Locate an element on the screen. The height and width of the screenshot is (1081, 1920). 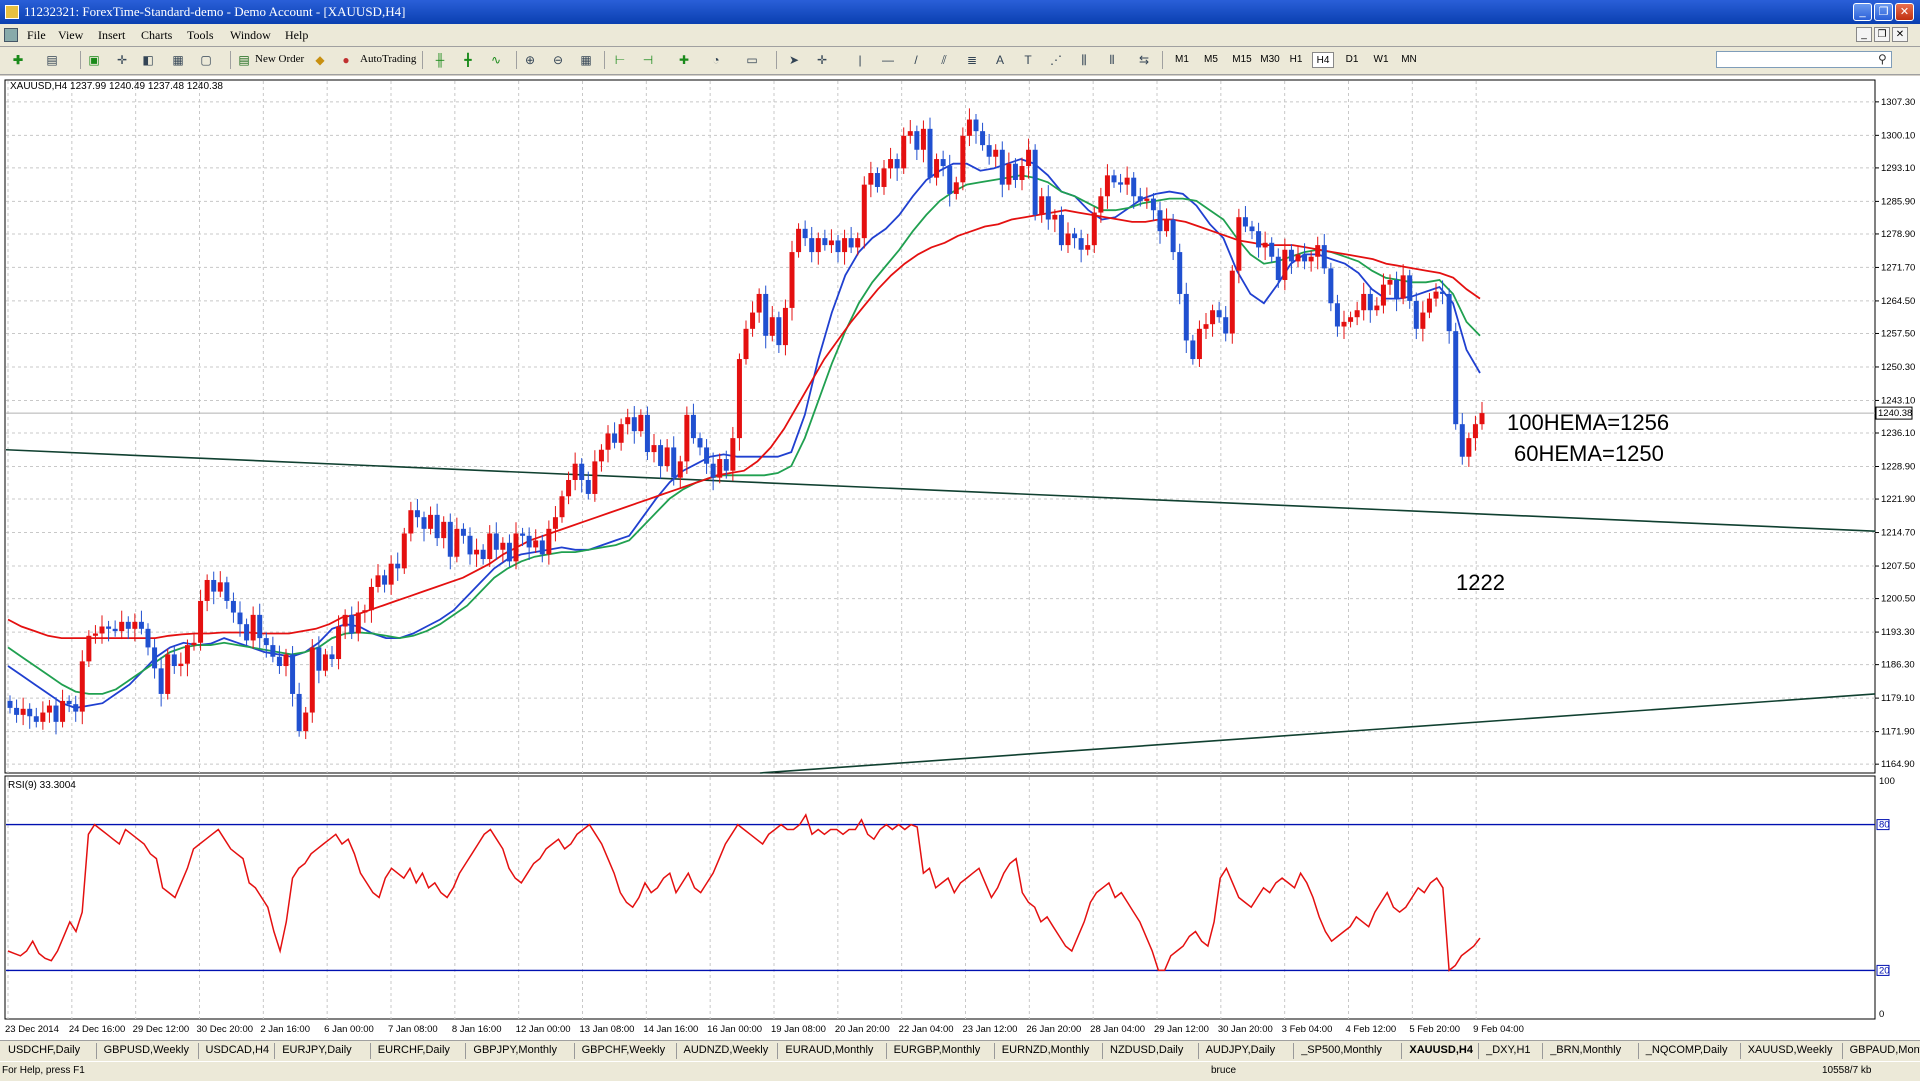
trendline-lower is located at coordinates (1317, 733).